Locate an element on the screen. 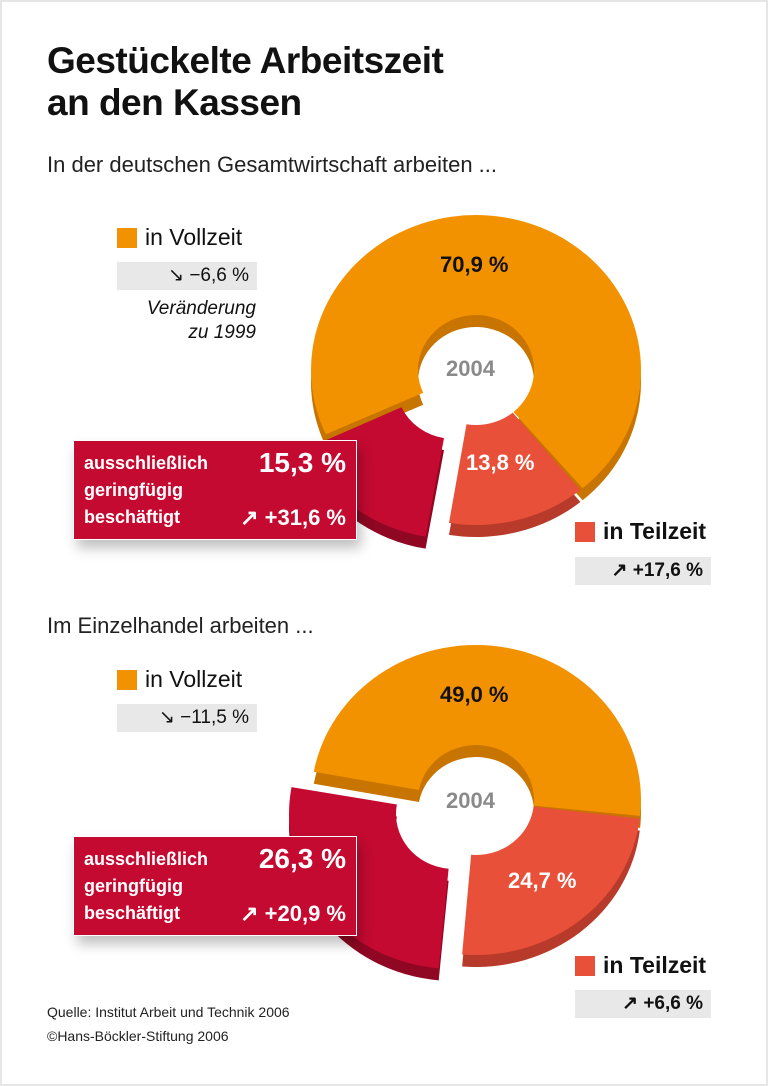 The width and height of the screenshot is (768, 1086). source: Quelle: Institut Arbeit und Technik 2006 is located at coordinates (168, 1012).